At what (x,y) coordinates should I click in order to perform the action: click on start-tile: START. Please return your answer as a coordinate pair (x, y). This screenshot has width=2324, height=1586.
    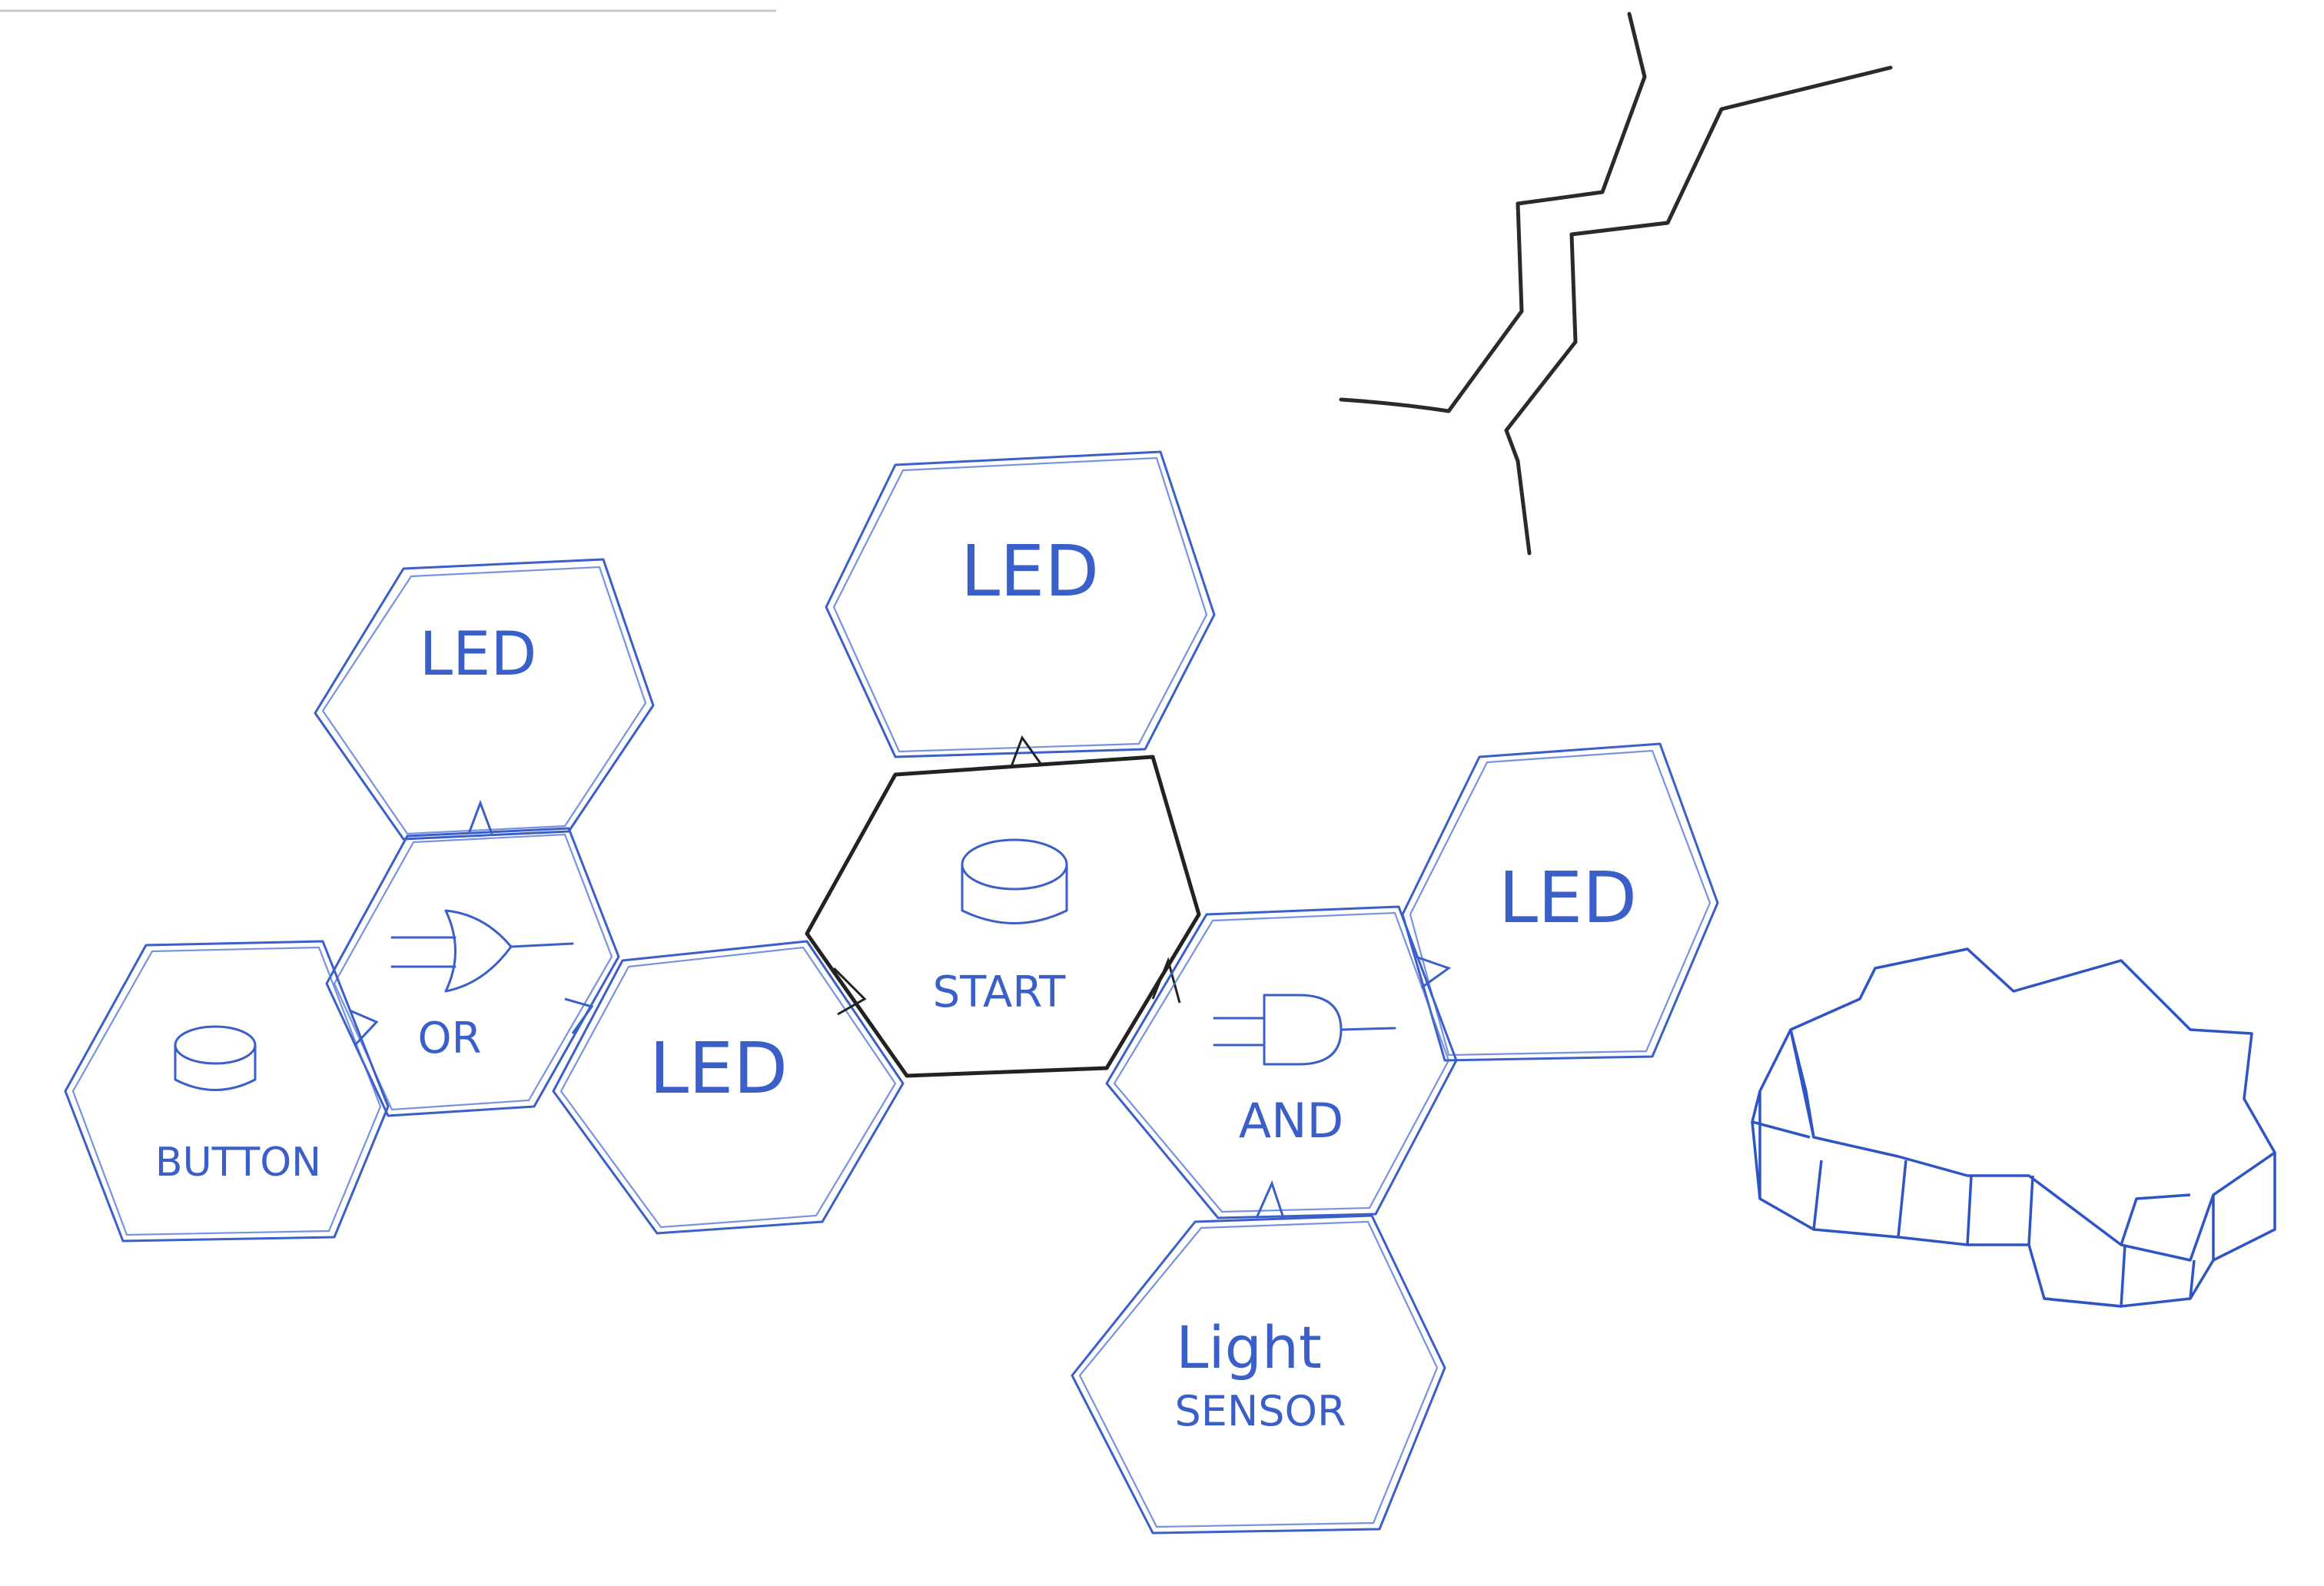
    Looking at the image, I should click on (1003, 907).